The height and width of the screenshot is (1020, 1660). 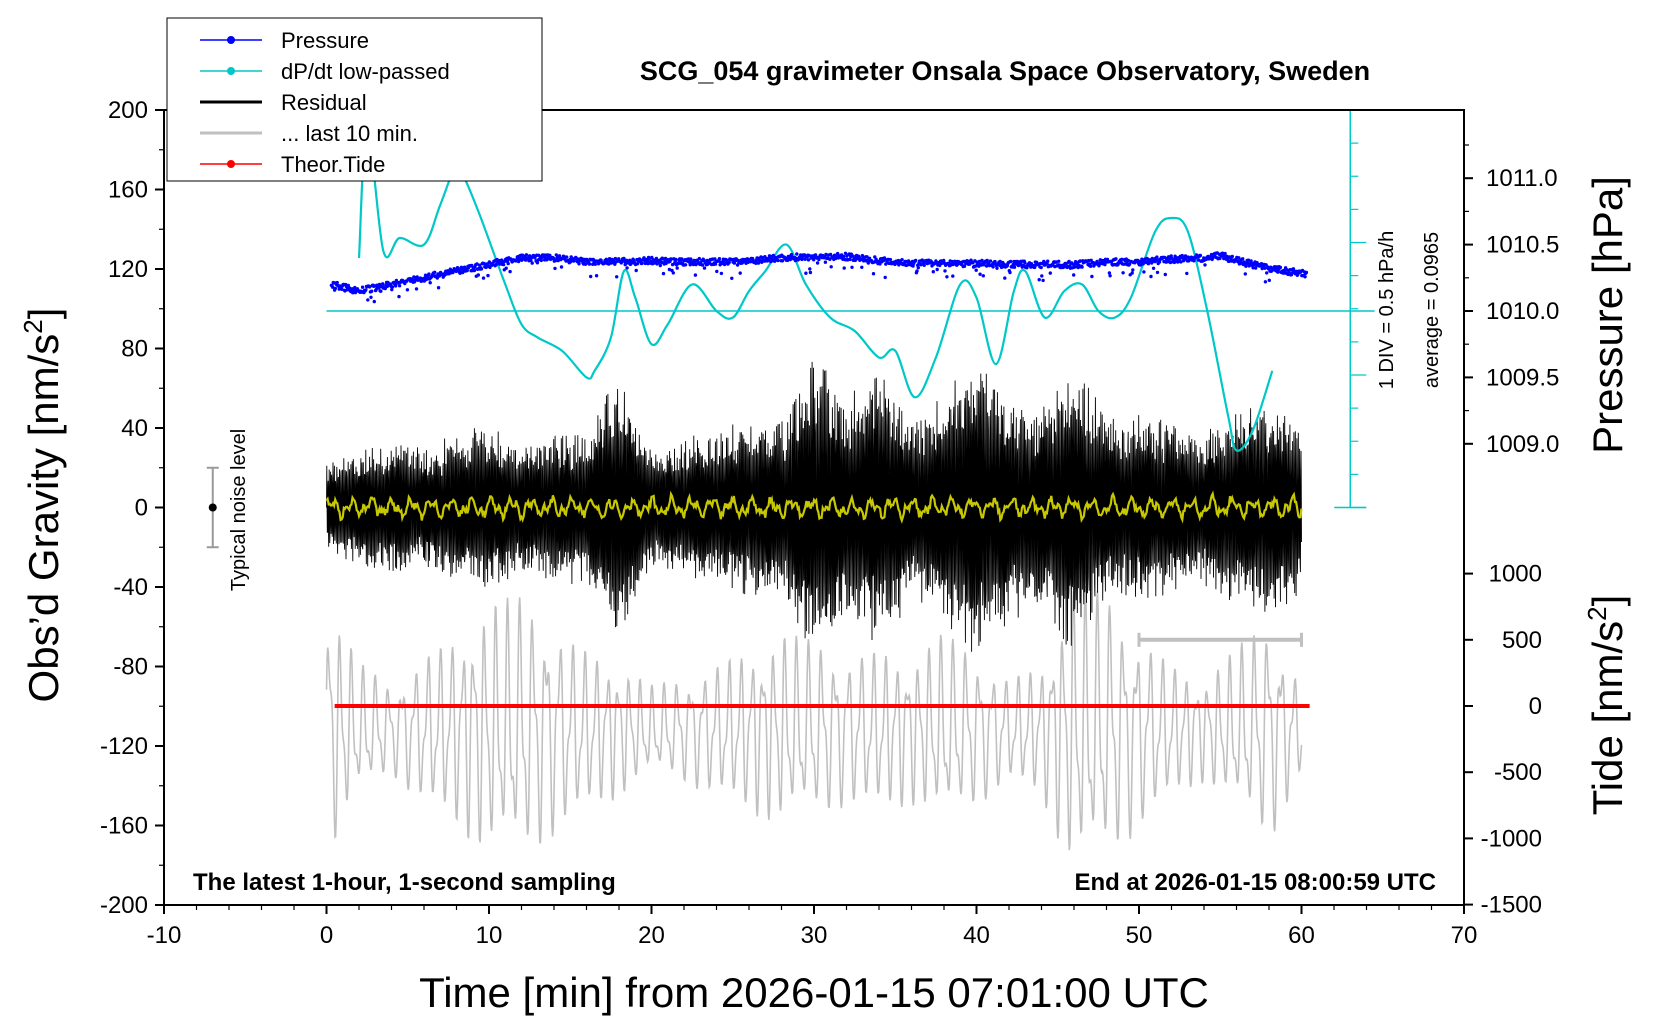 What do you see at coordinates (404, 882) in the screenshot?
I see `note-left: The latest 1-hour, 1-second sampling` at bounding box center [404, 882].